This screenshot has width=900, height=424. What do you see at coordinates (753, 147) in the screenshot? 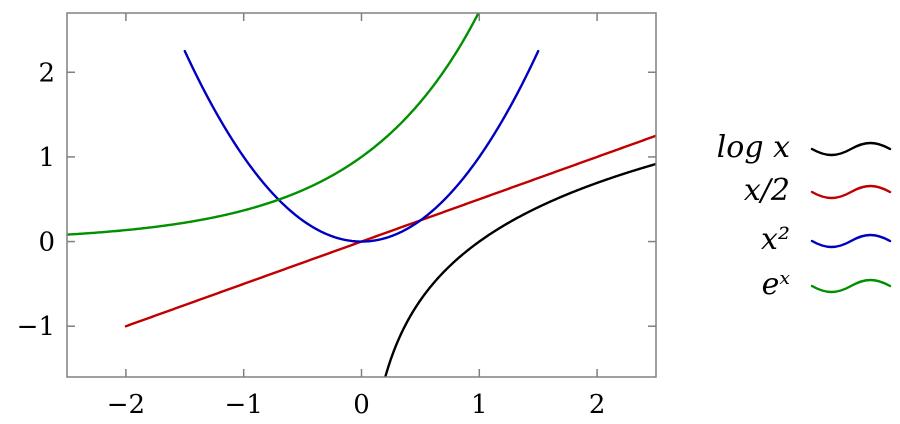
I see `legend-label: log x` at bounding box center [753, 147].